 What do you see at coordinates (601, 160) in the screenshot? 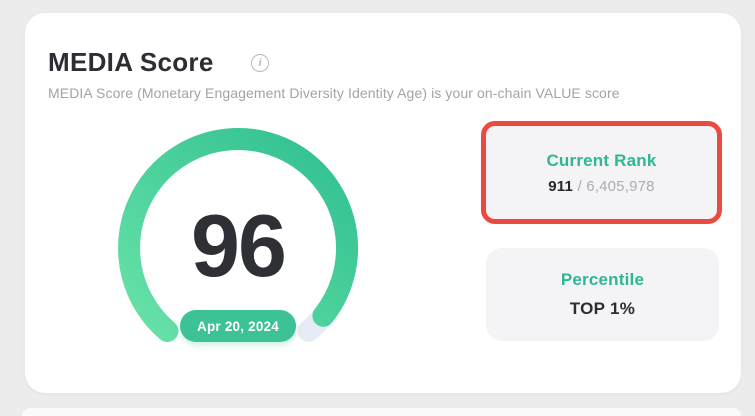
I see `current-rank-label: Current Rank` at bounding box center [601, 160].